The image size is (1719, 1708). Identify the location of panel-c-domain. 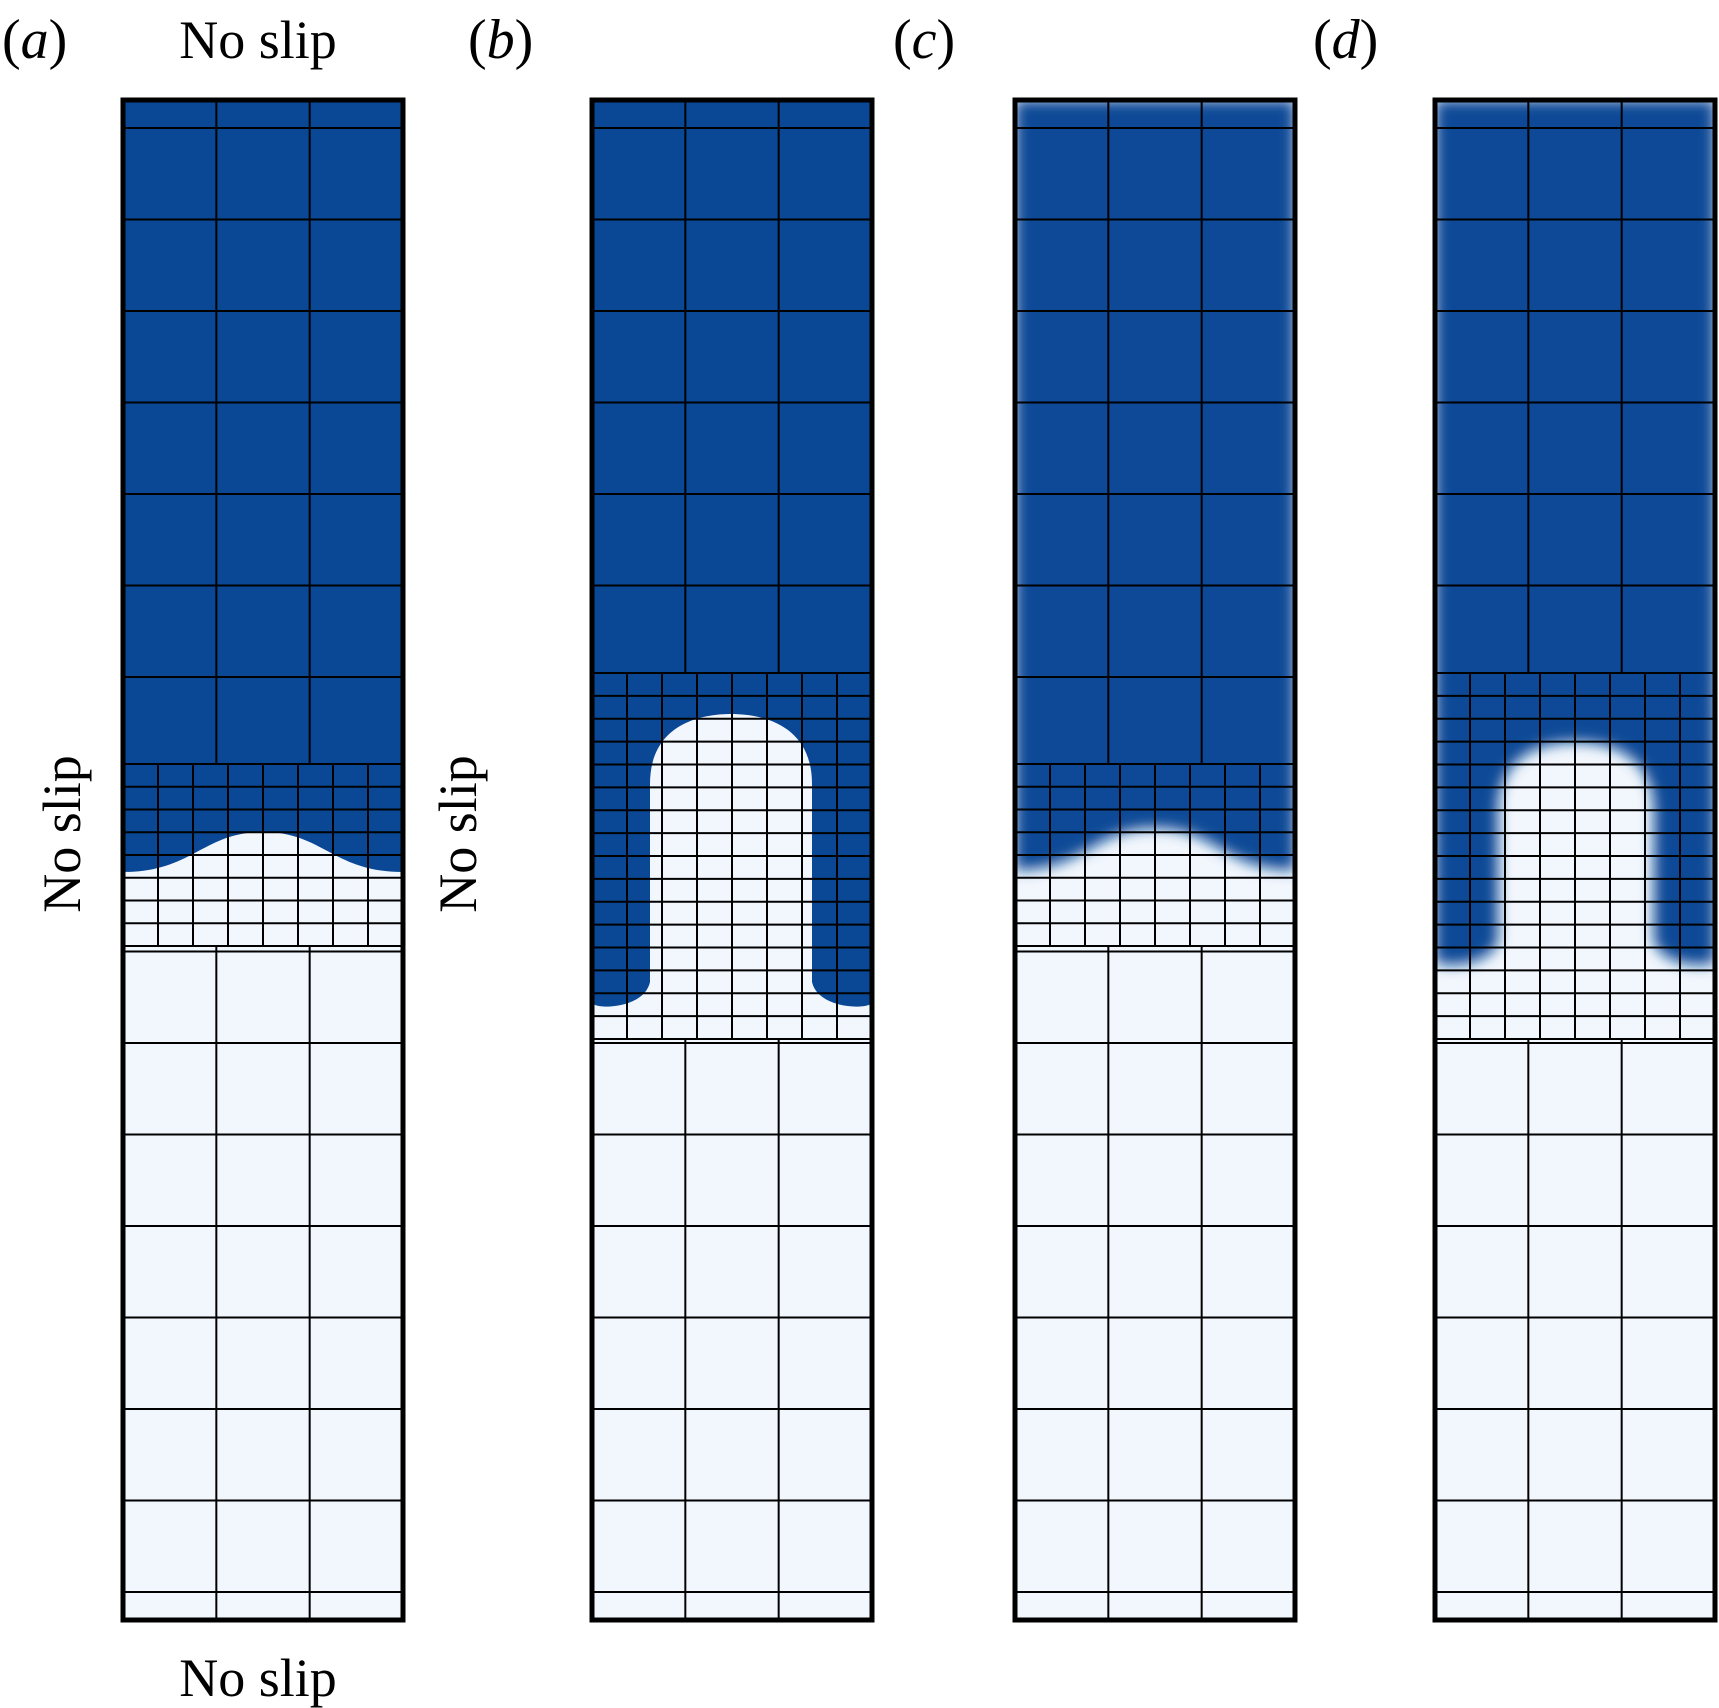
(1155, 860).